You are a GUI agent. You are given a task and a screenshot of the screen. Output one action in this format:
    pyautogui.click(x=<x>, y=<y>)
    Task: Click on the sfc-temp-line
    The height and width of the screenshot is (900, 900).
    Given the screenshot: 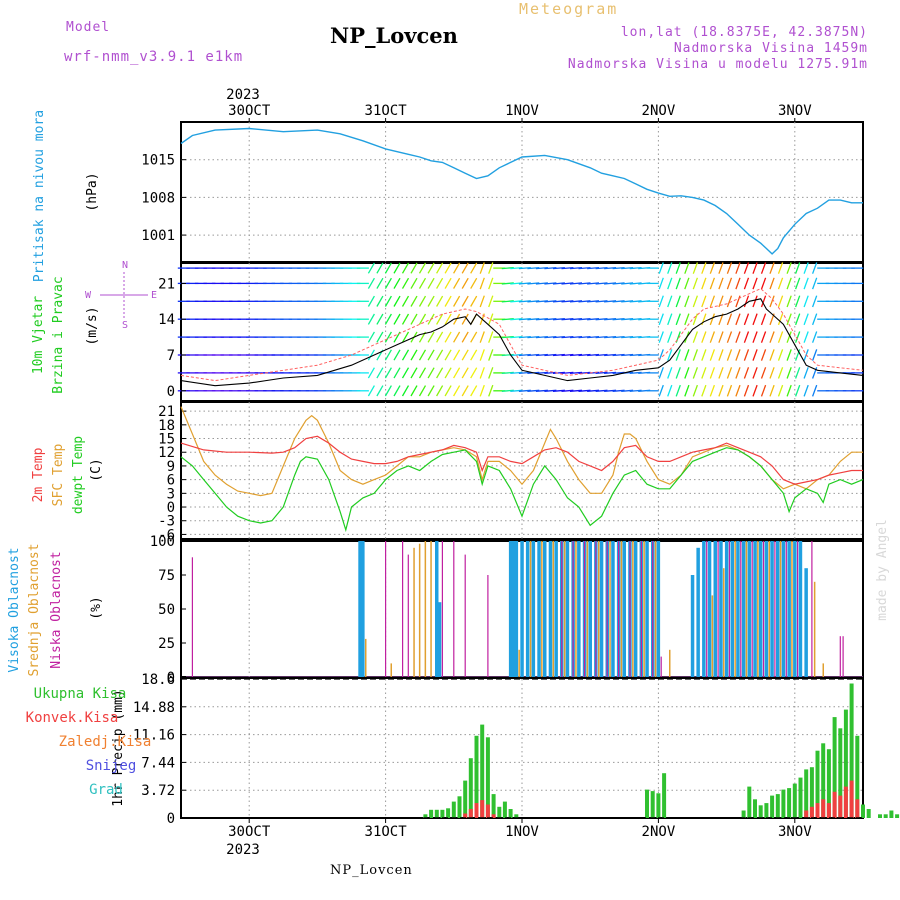 What is the action you would take?
    pyautogui.click(x=521, y=451)
    